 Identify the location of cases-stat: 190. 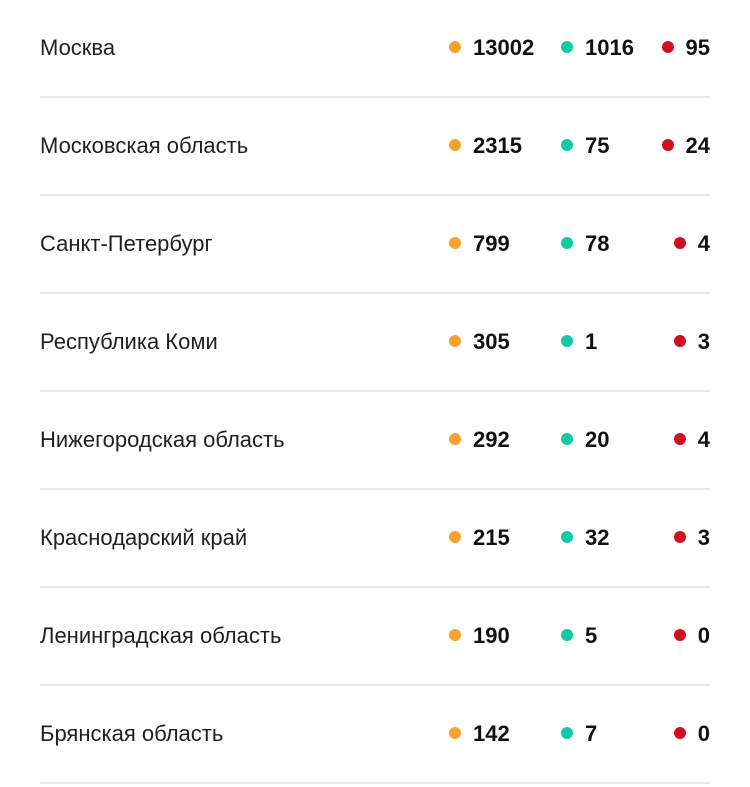
(479, 636).